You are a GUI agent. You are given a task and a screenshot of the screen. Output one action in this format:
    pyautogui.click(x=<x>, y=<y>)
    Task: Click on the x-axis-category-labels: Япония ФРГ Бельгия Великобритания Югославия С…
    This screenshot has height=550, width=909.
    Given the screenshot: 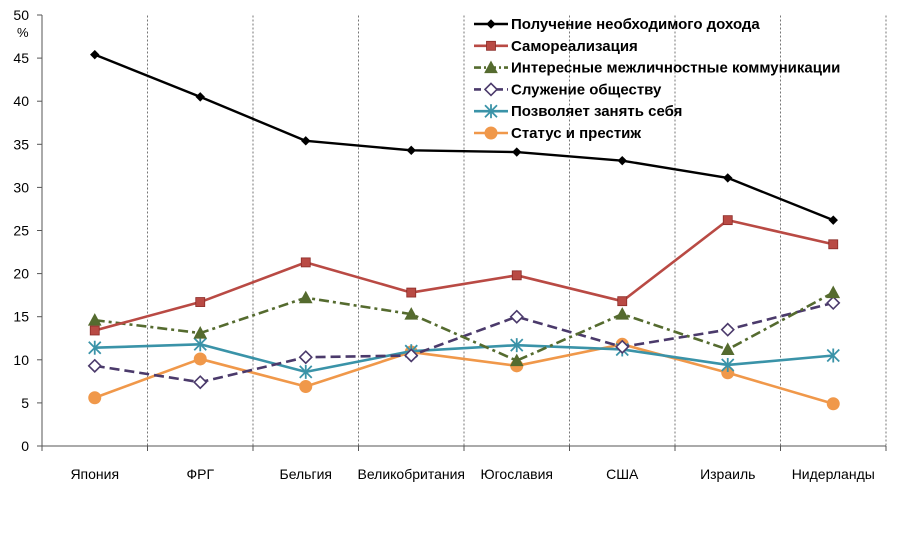 What is the action you would take?
    pyautogui.click(x=472, y=474)
    